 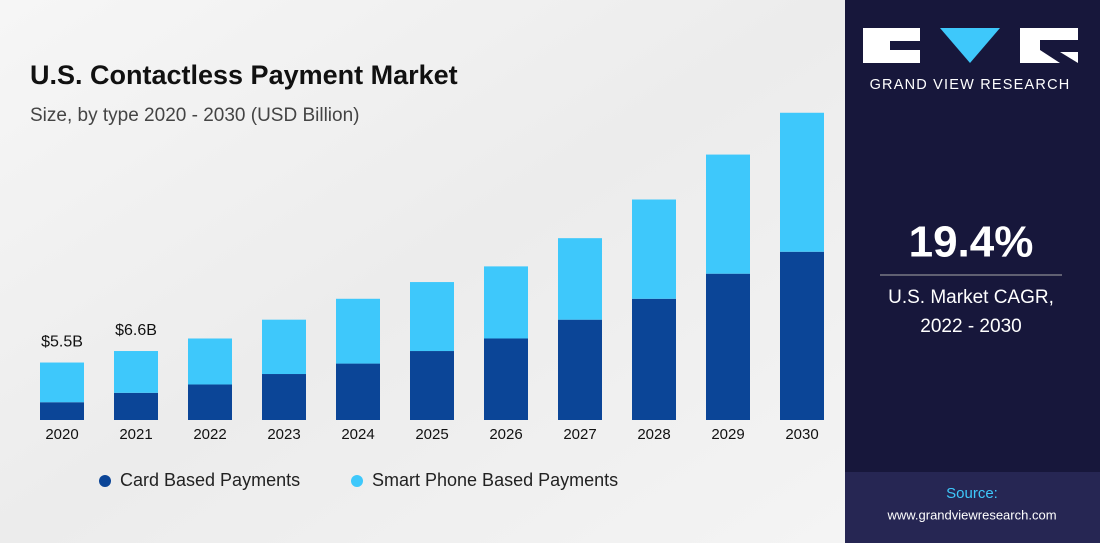 What do you see at coordinates (970, 85) in the screenshot?
I see `brand: GRAND VIEW RESEARCH` at bounding box center [970, 85].